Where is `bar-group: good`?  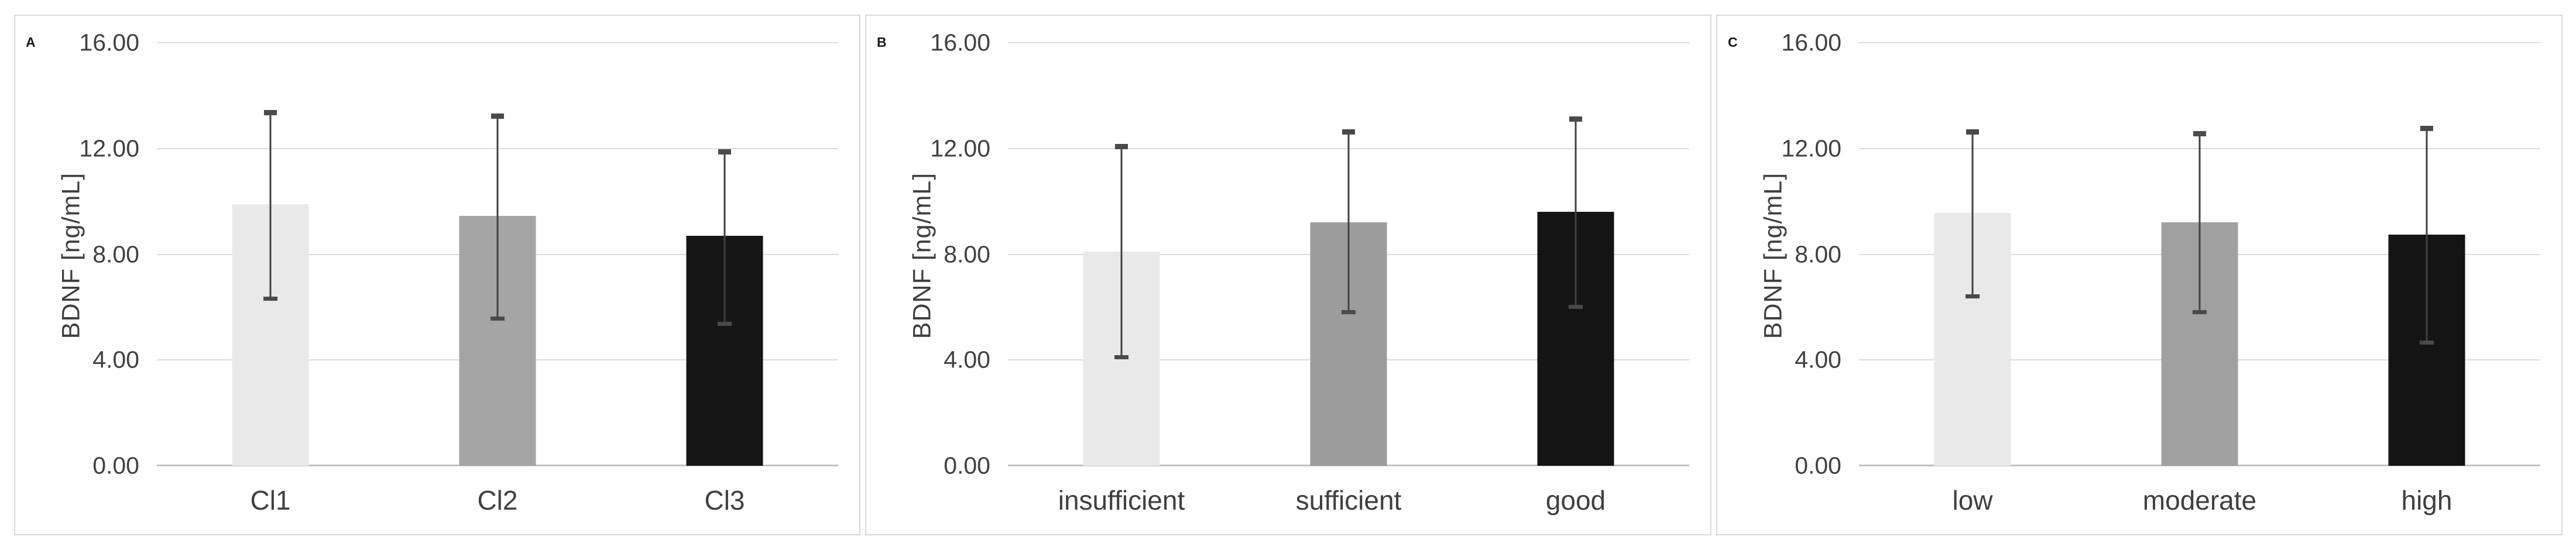
bar-group: good is located at coordinates (1575, 279).